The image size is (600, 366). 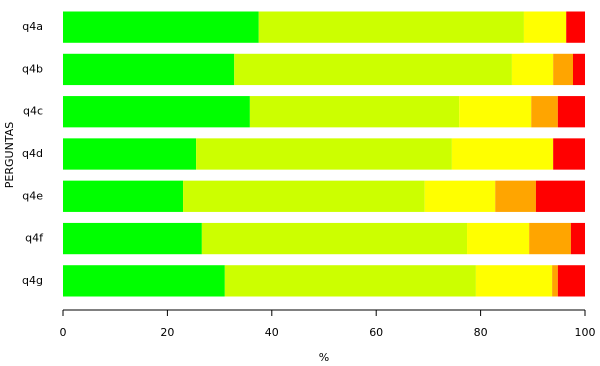 I want to click on x-tick-label: 60, so click(x=376, y=332).